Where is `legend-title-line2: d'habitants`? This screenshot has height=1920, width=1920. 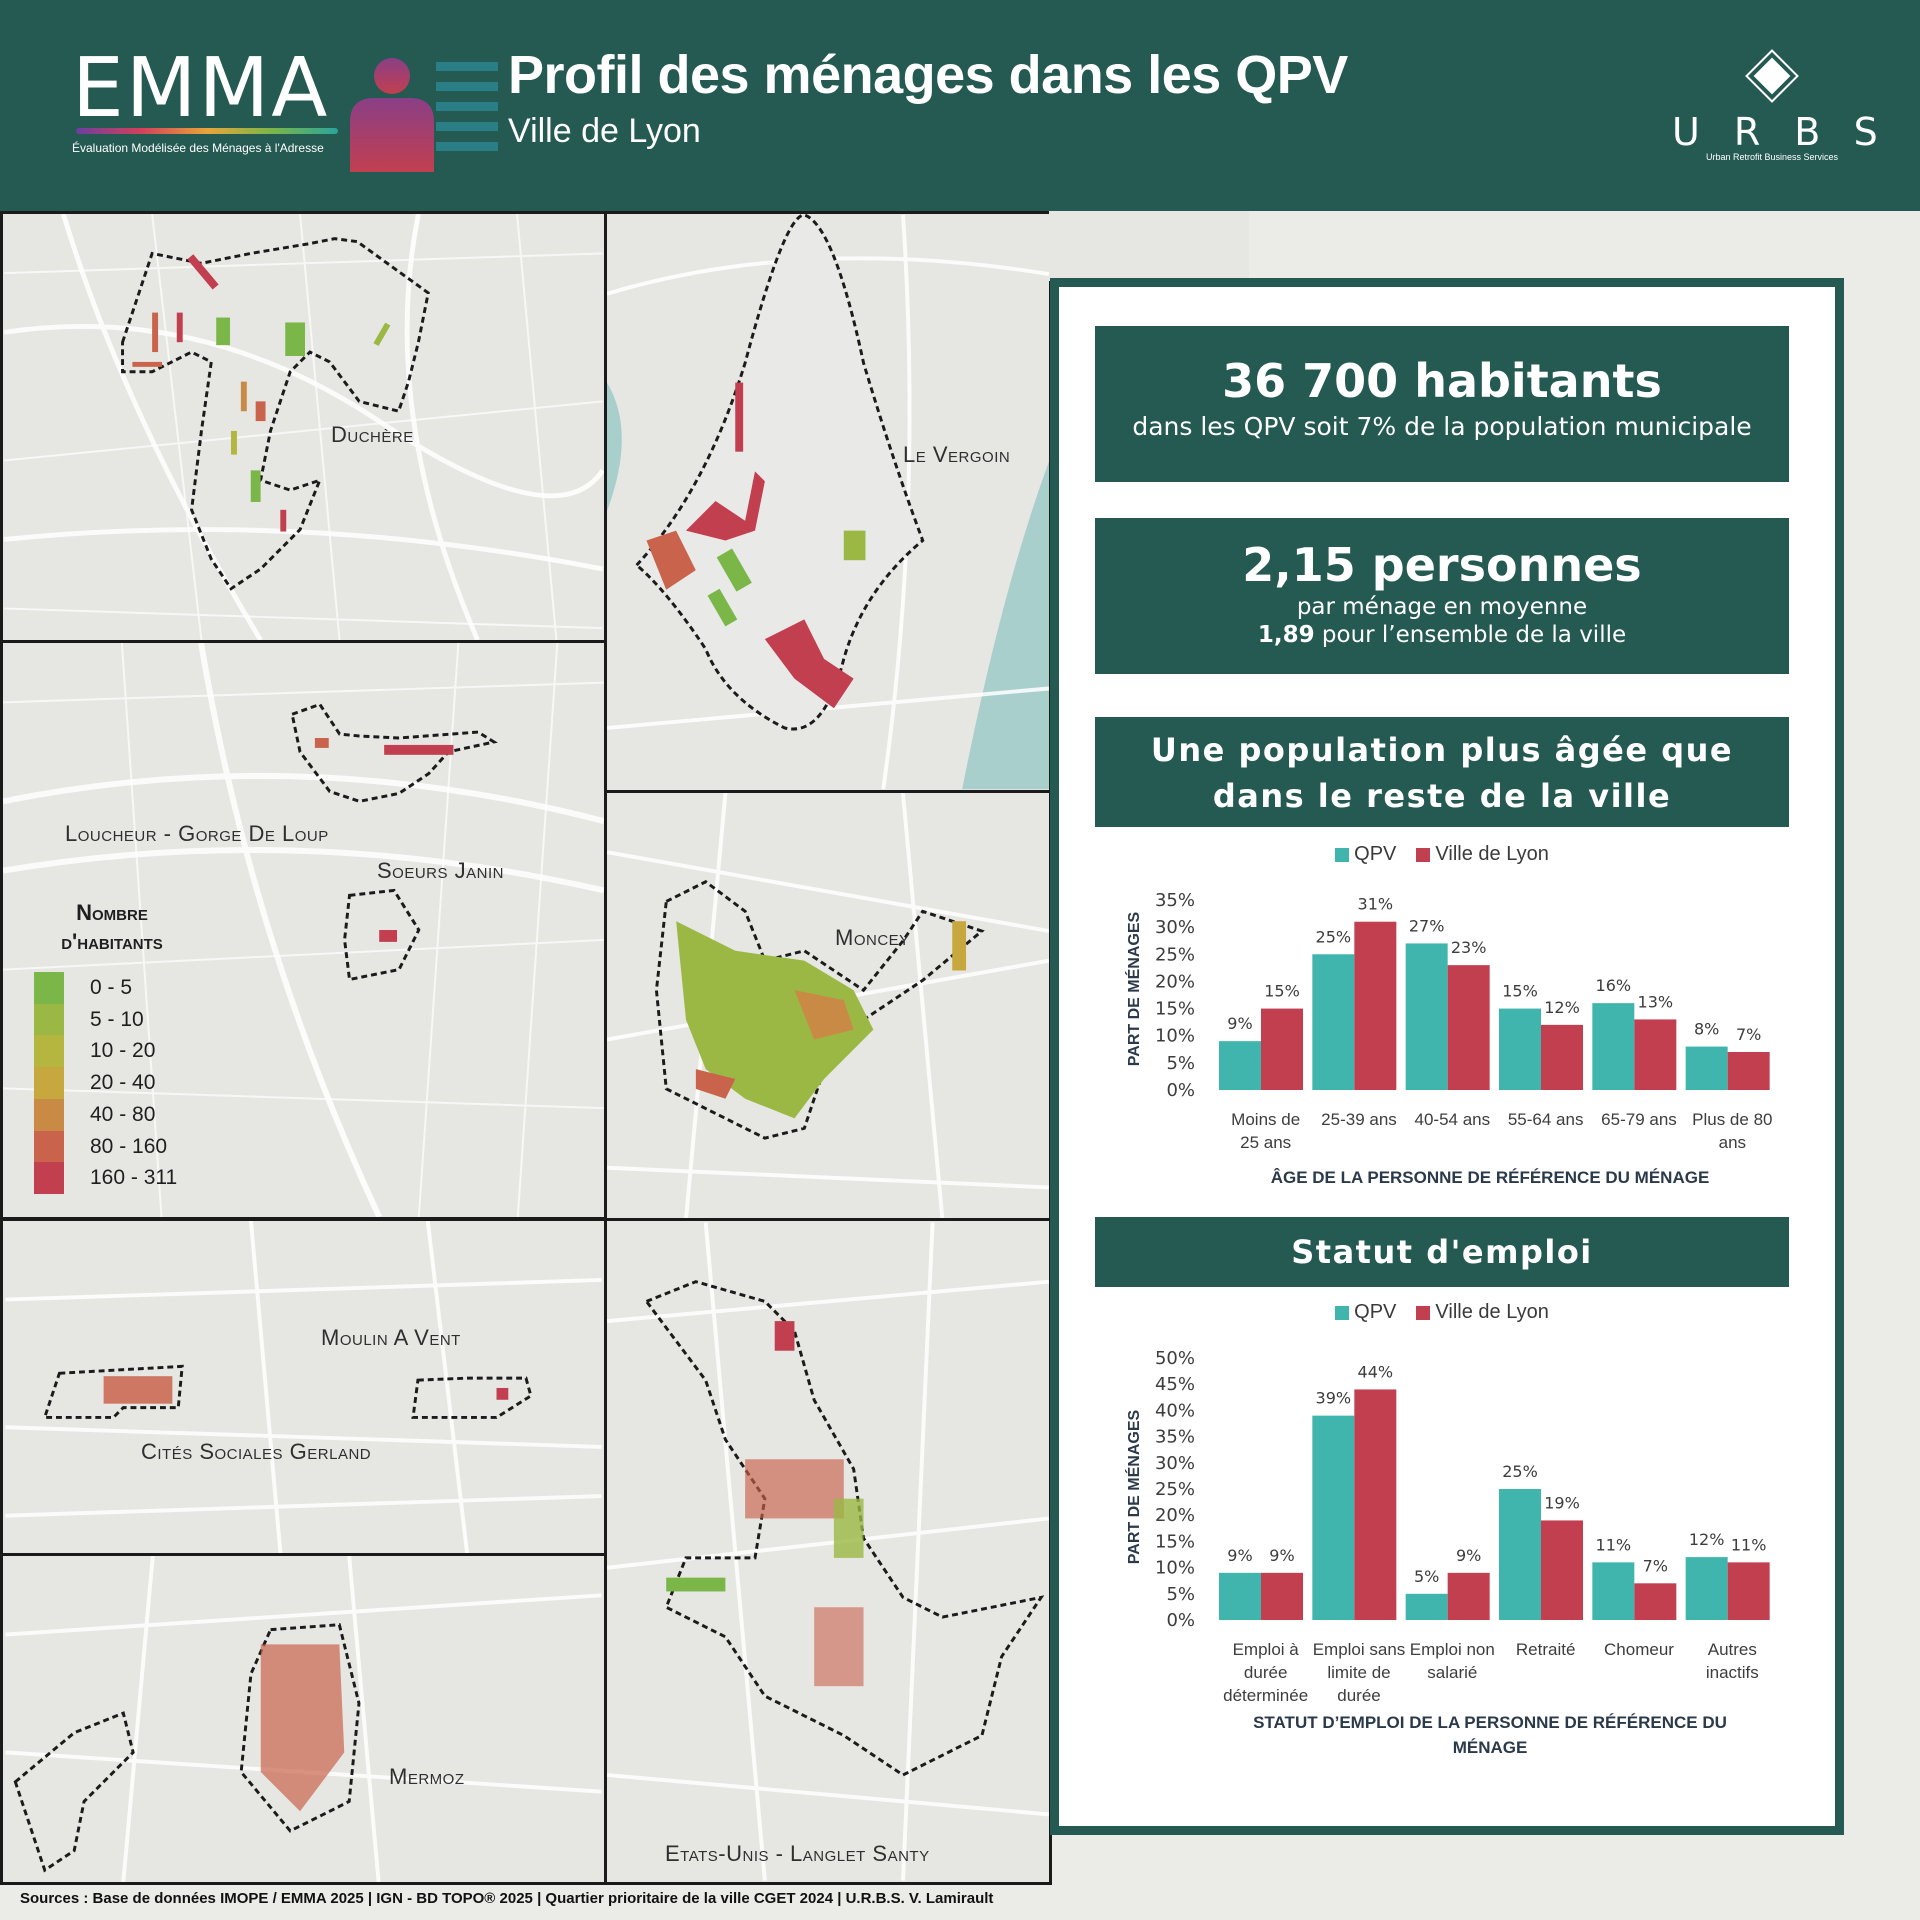 legend-title-line2: d'habitants is located at coordinates (112, 941).